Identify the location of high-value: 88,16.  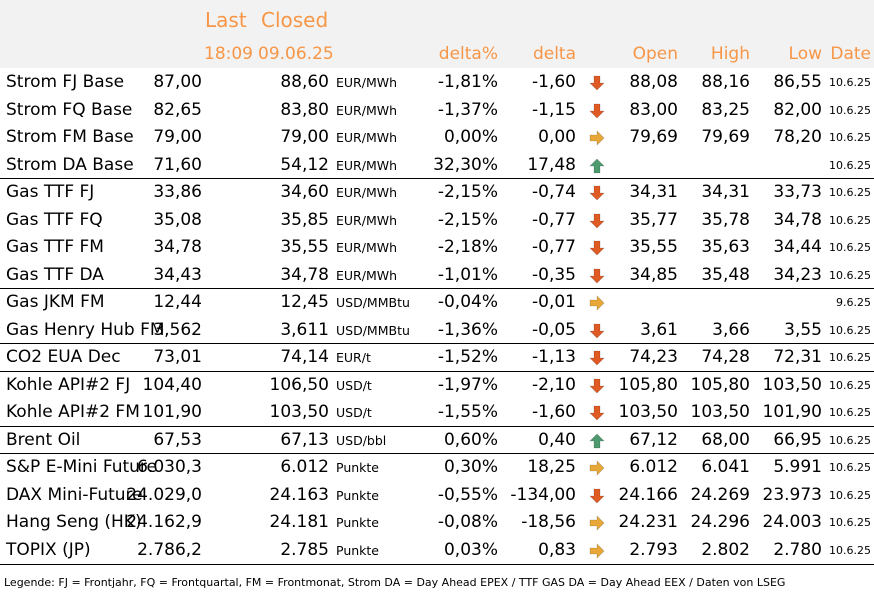
(725, 82).